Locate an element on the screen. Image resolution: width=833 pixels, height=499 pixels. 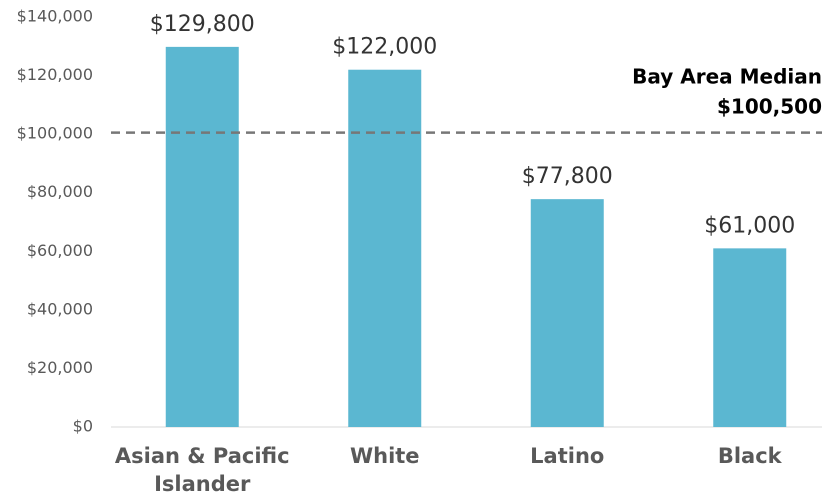
y-tick-label: $120,000 is located at coordinates (55, 74).